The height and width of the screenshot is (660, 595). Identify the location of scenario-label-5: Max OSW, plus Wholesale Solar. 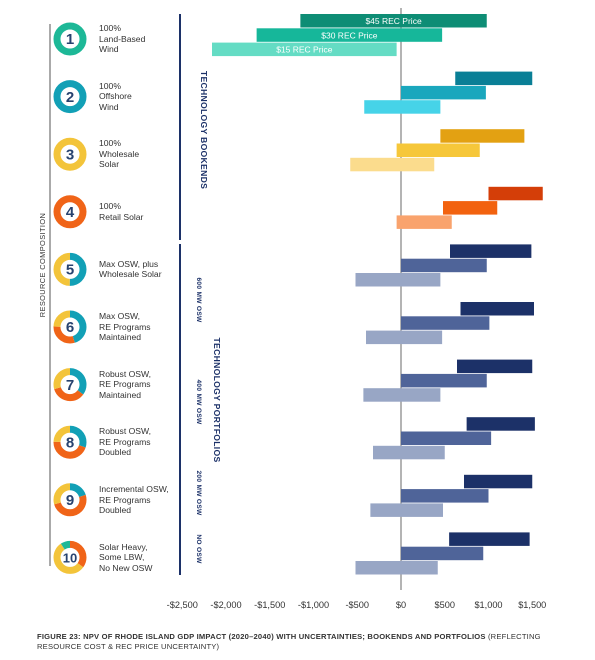
(144, 269).